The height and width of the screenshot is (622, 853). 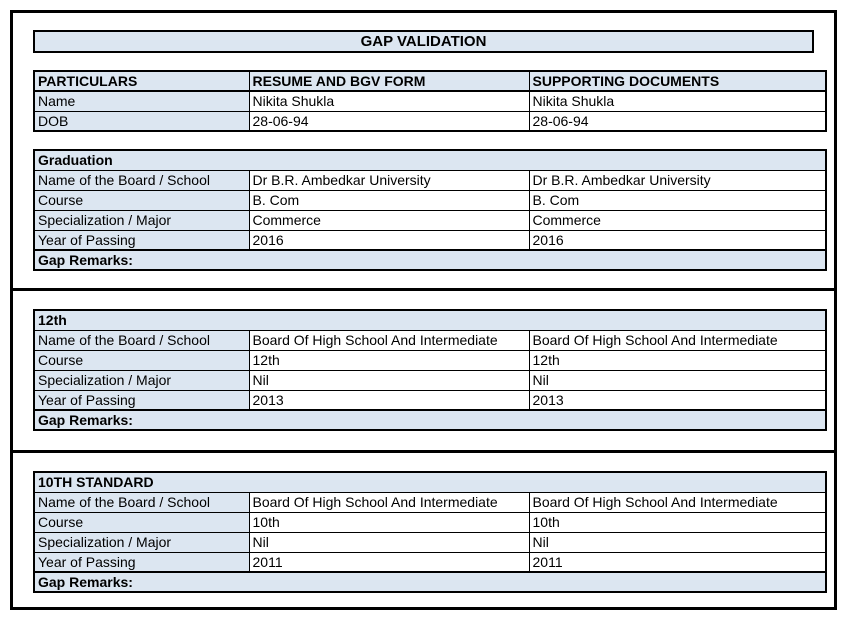 I want to click on supporting-cell: 28-06-94, so click(x=677, y=121).